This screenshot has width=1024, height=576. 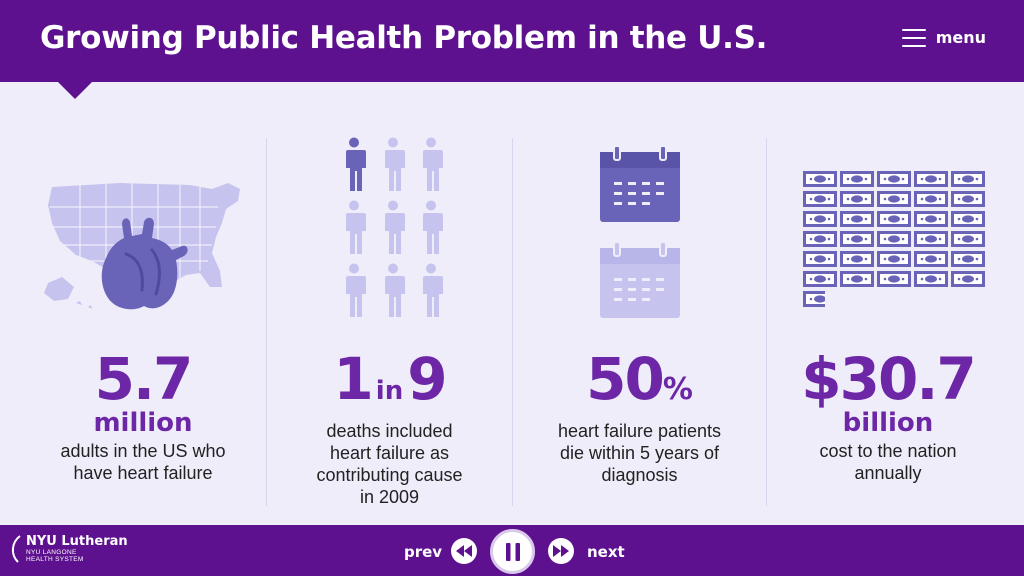 I want to click on stat-description: cost to the nation annually, so click(x=888, y=462).